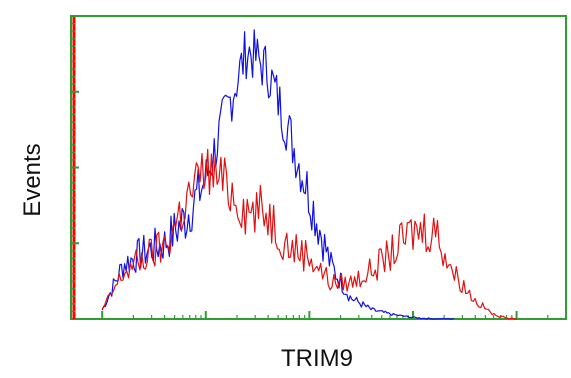 The width and height of the screenshot is (571, 378). I want to click on y-axis-label: Events, so click(32, 179).